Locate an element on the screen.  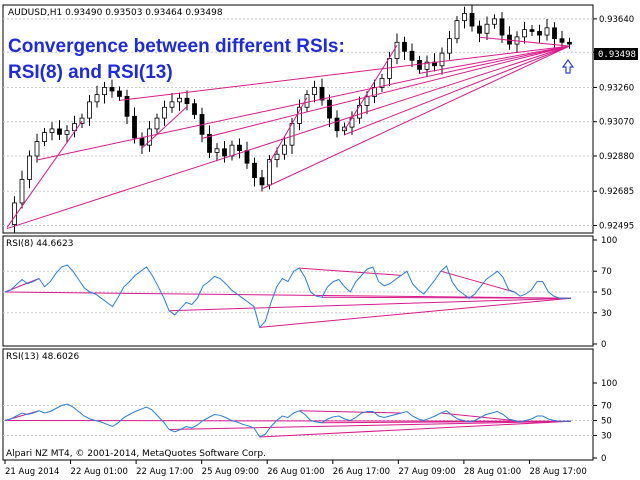
rsi8-label: RSI(8) 44.6623 is located at coordinates (39, 244).